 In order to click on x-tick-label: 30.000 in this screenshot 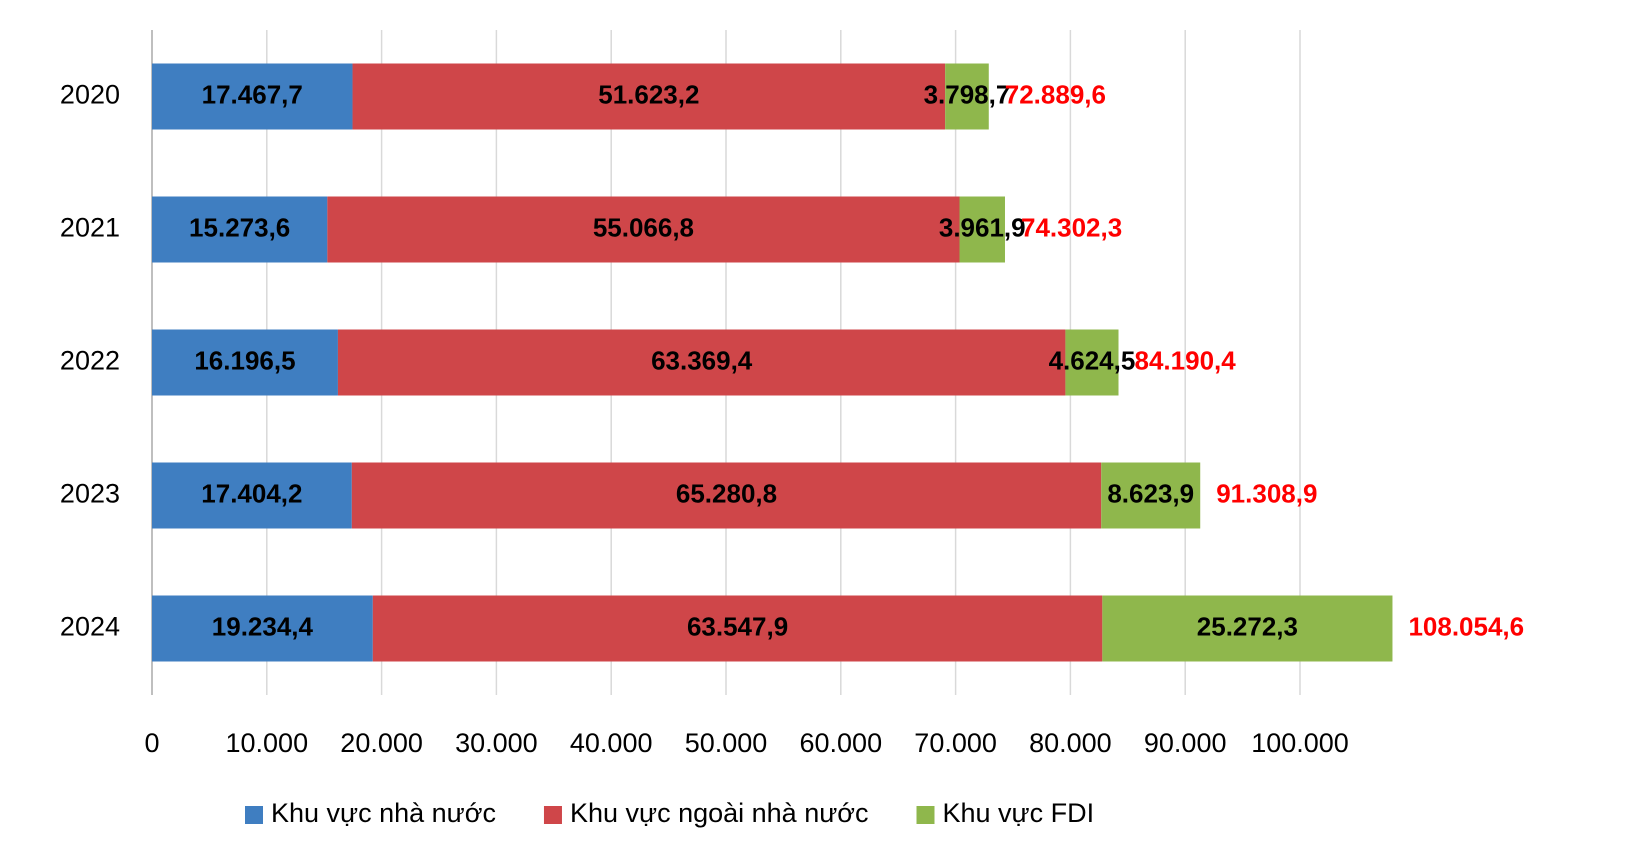, I will do `click(496, 743)`.